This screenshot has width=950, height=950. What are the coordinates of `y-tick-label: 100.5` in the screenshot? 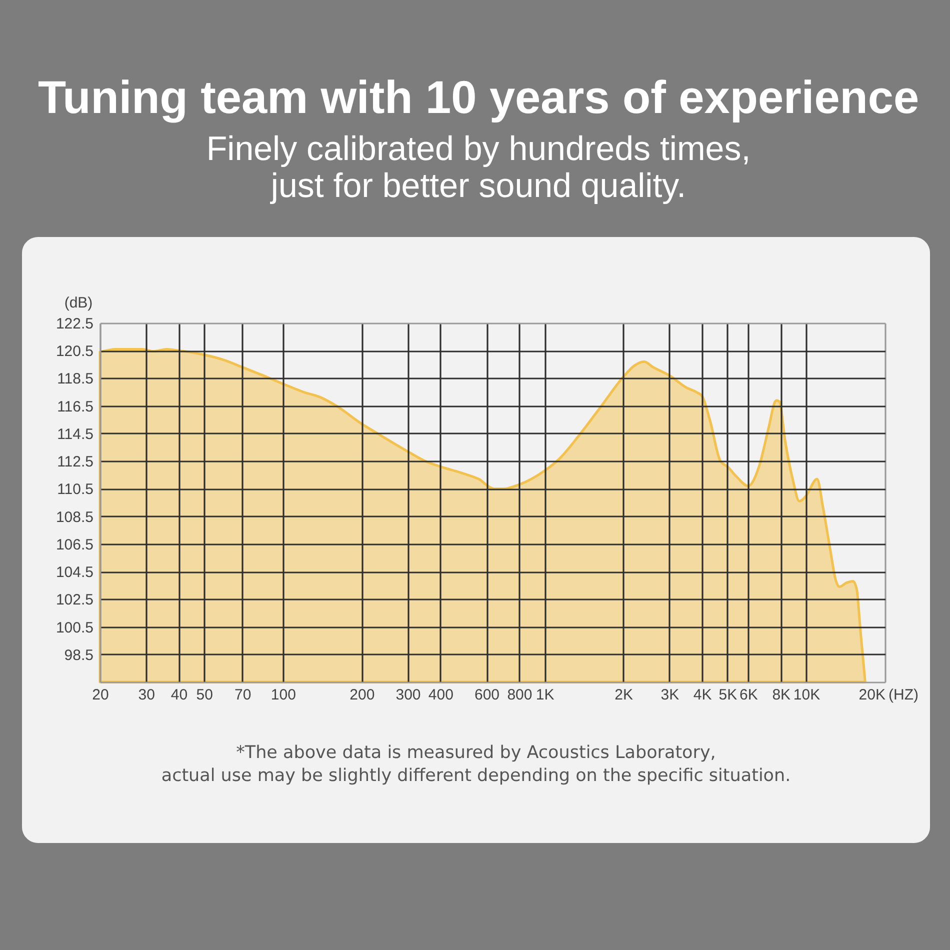 It's located at (75, 627).